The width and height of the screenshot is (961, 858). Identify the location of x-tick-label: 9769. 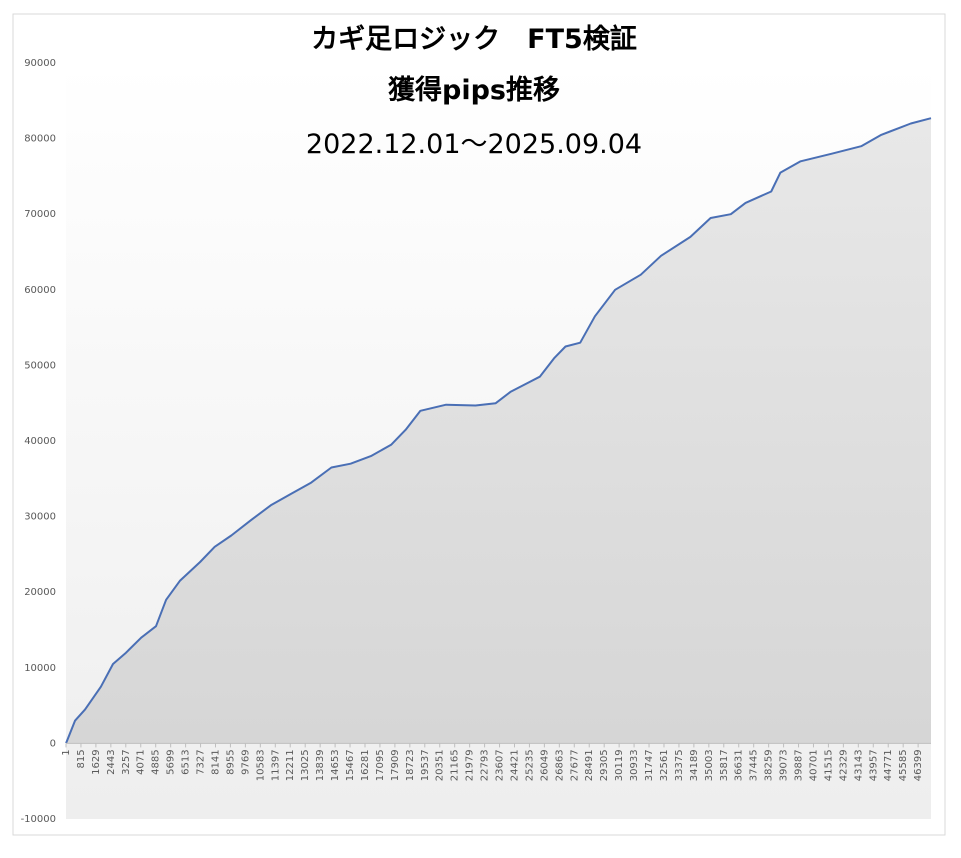
(245, 761).